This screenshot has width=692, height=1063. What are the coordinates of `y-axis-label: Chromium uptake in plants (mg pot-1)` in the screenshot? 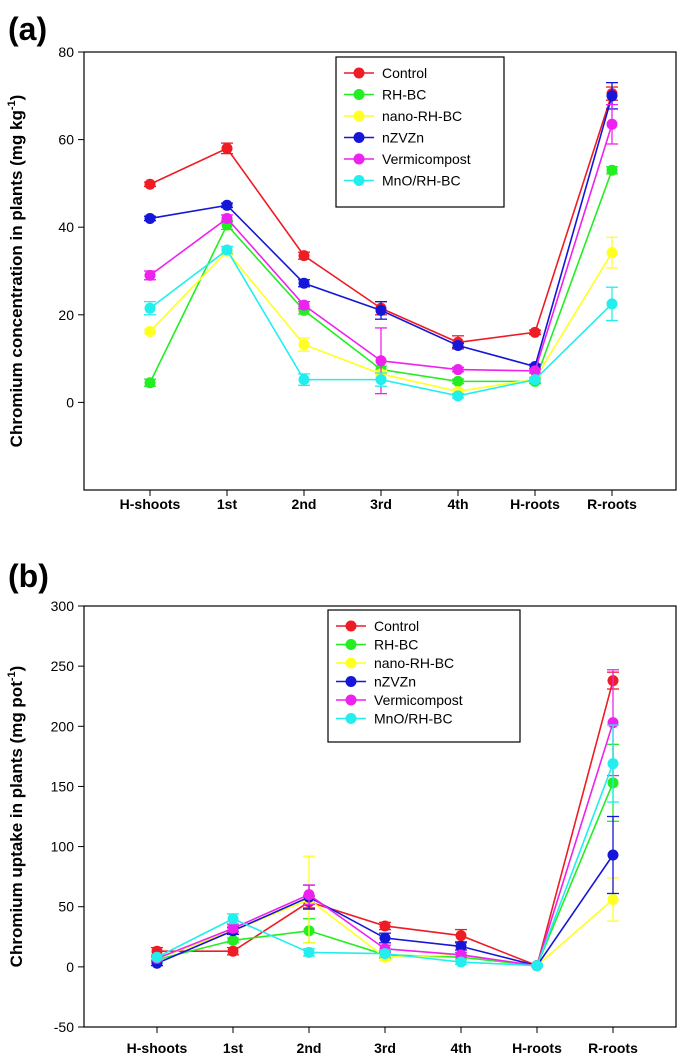 It's located at (16, 817).